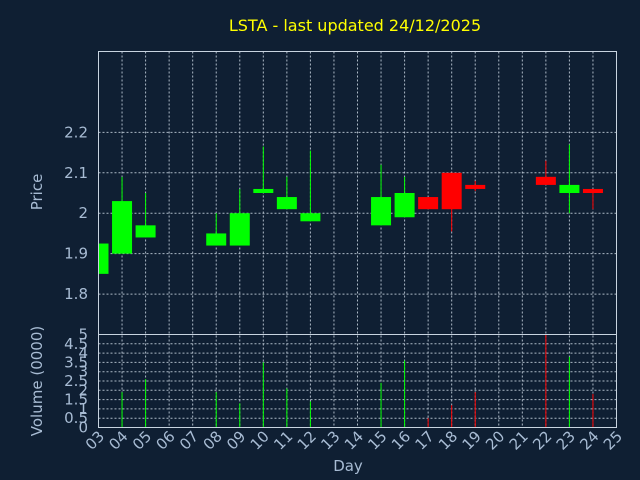  What do you see at coordinates (377, 440) in the screenshot?
I see `x-tick-label: 15` at bounding box center [377, 440].